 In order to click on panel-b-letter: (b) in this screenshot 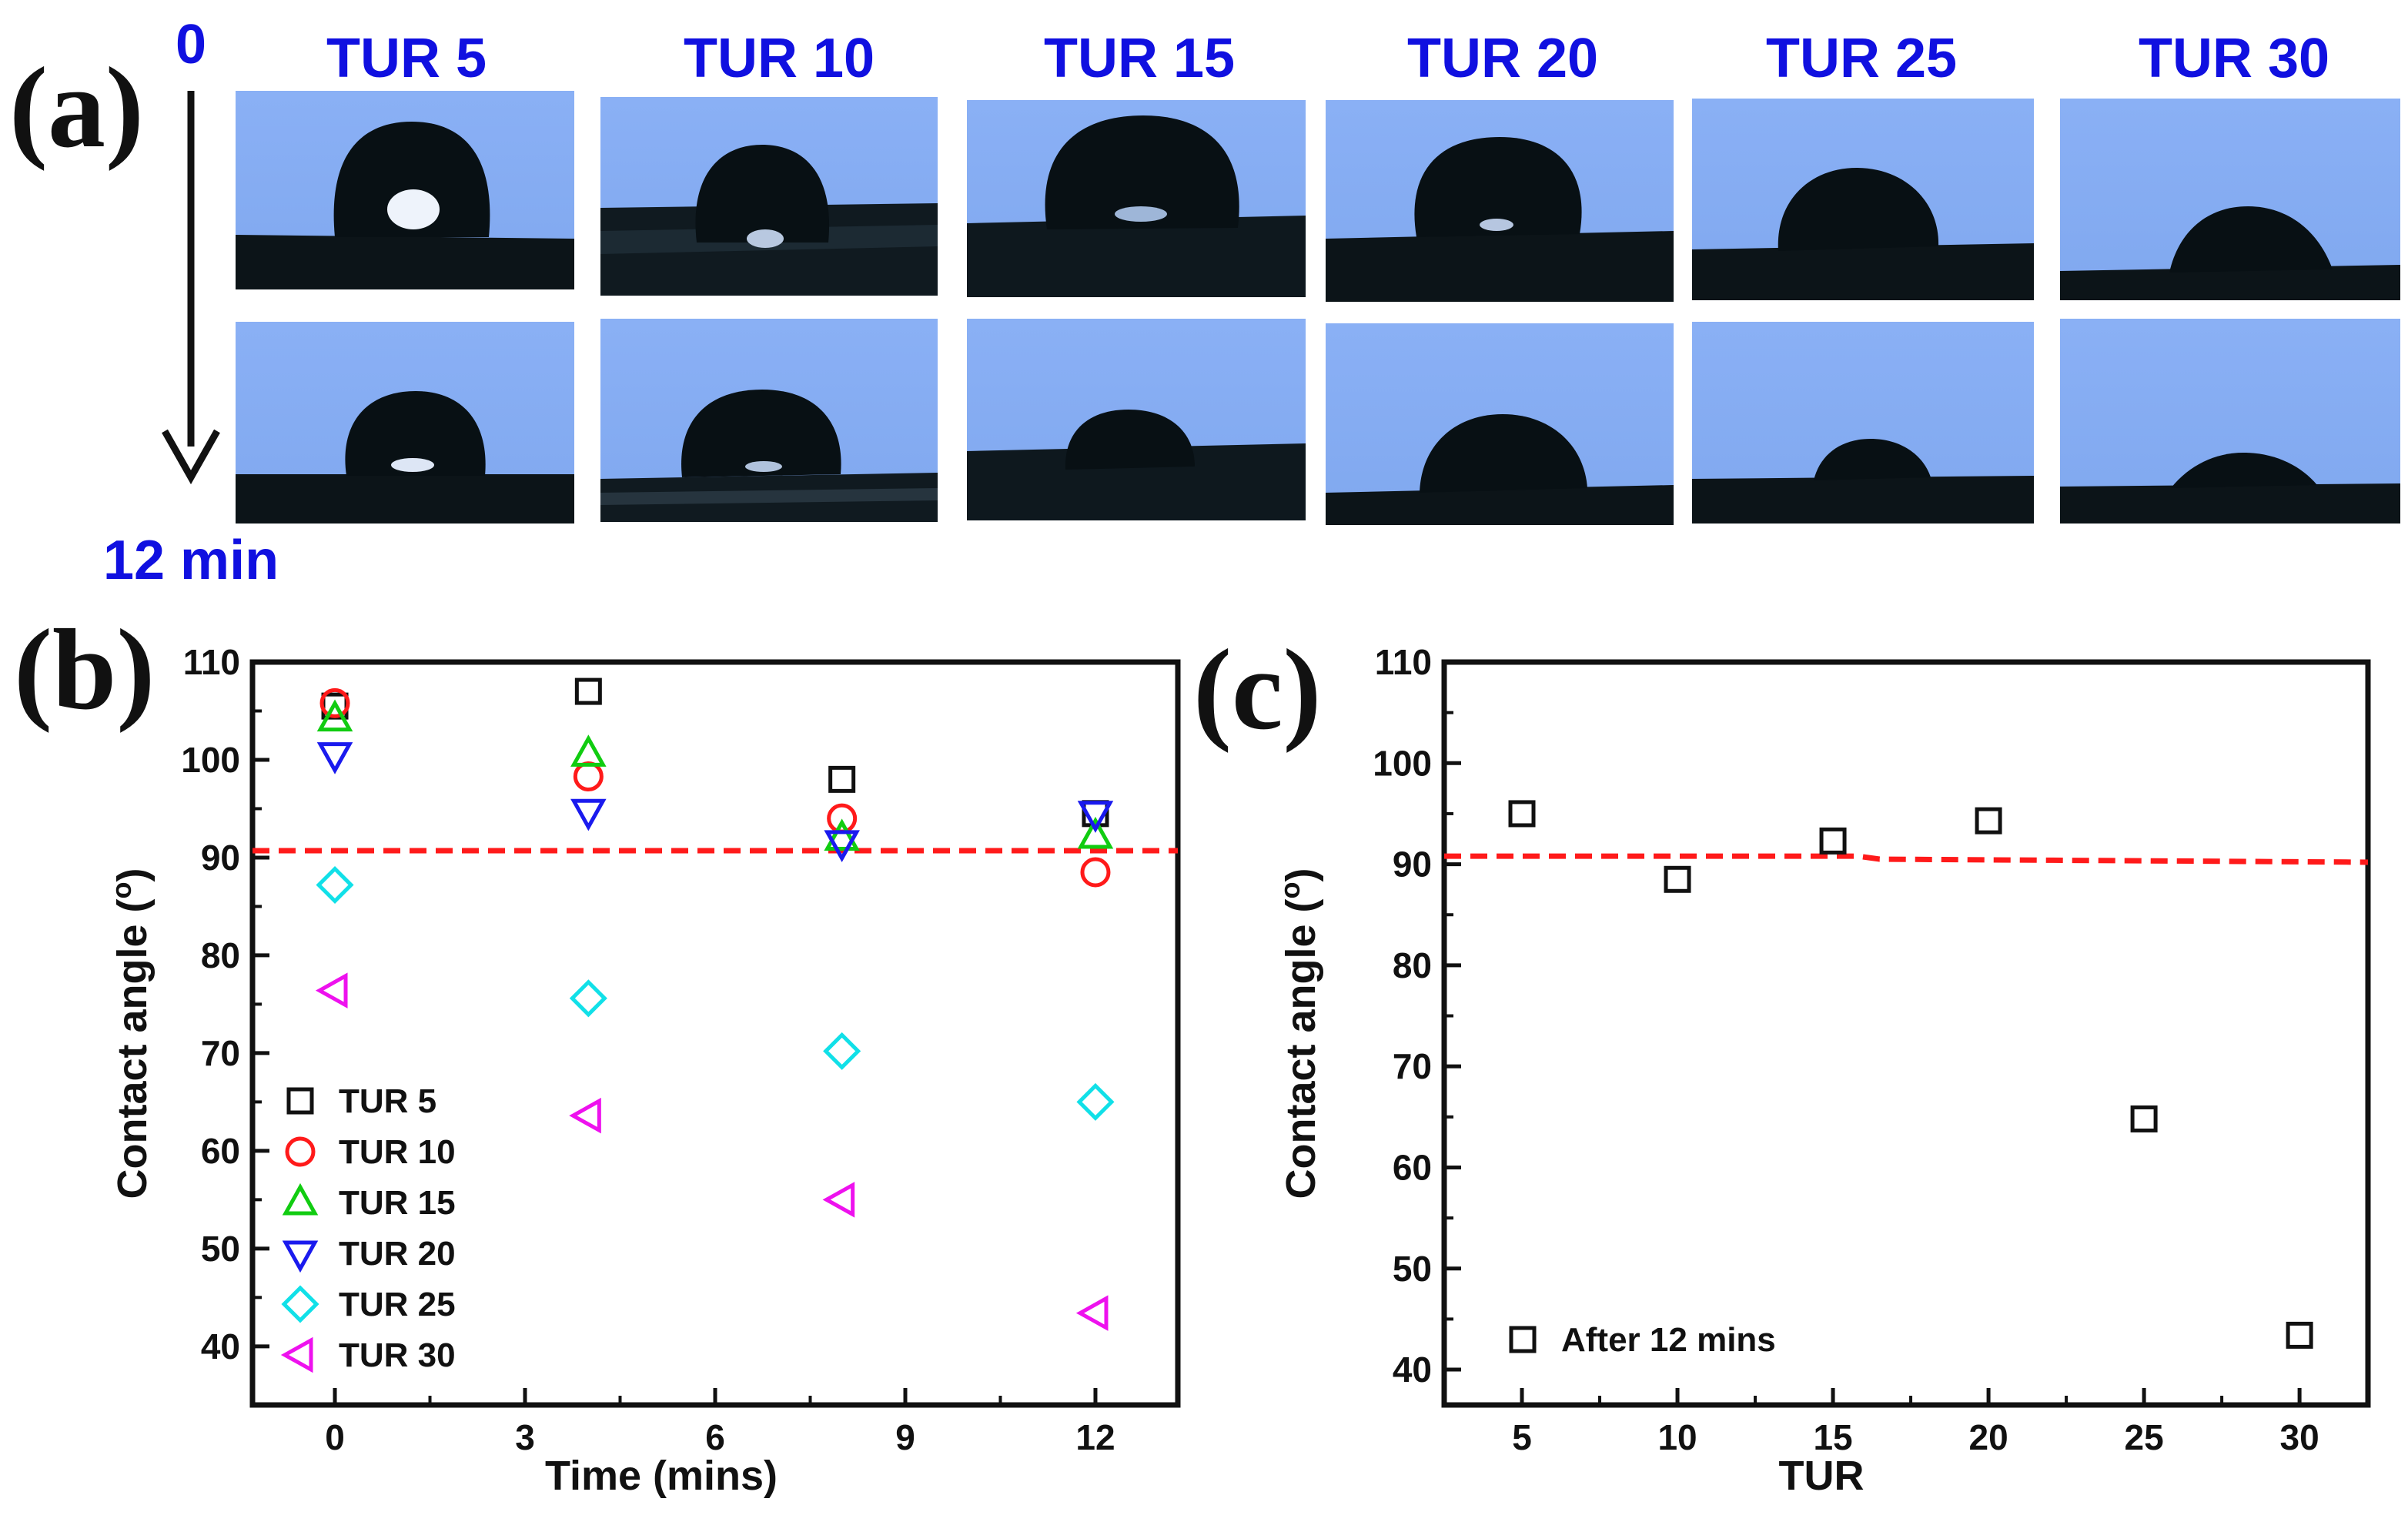, I will do `click(84, 670)`.